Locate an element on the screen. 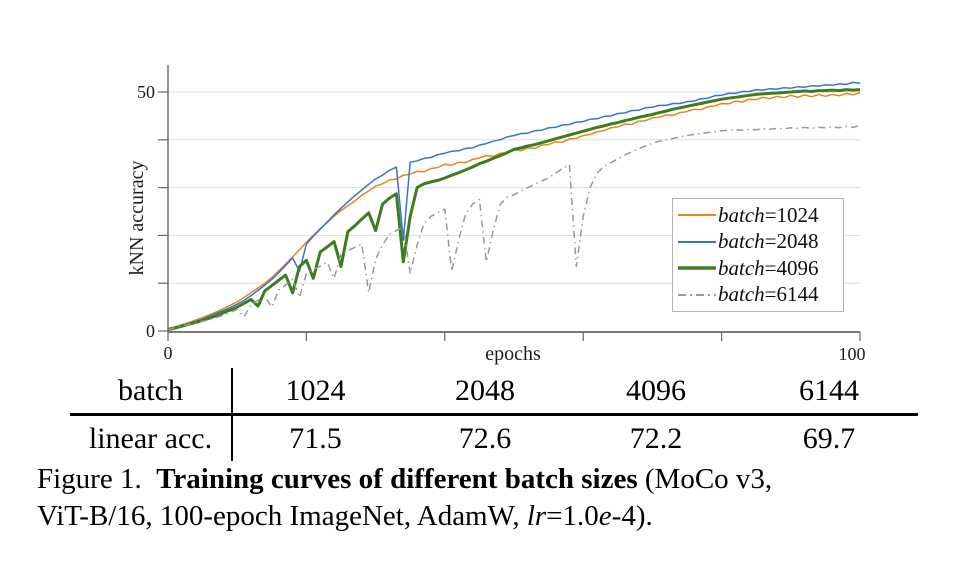 This screenshot has width=973, height=573. caption-segment: ViT-B/16, 100-epoch ImageNet, AdamW, is located at coordinates (282, 516).